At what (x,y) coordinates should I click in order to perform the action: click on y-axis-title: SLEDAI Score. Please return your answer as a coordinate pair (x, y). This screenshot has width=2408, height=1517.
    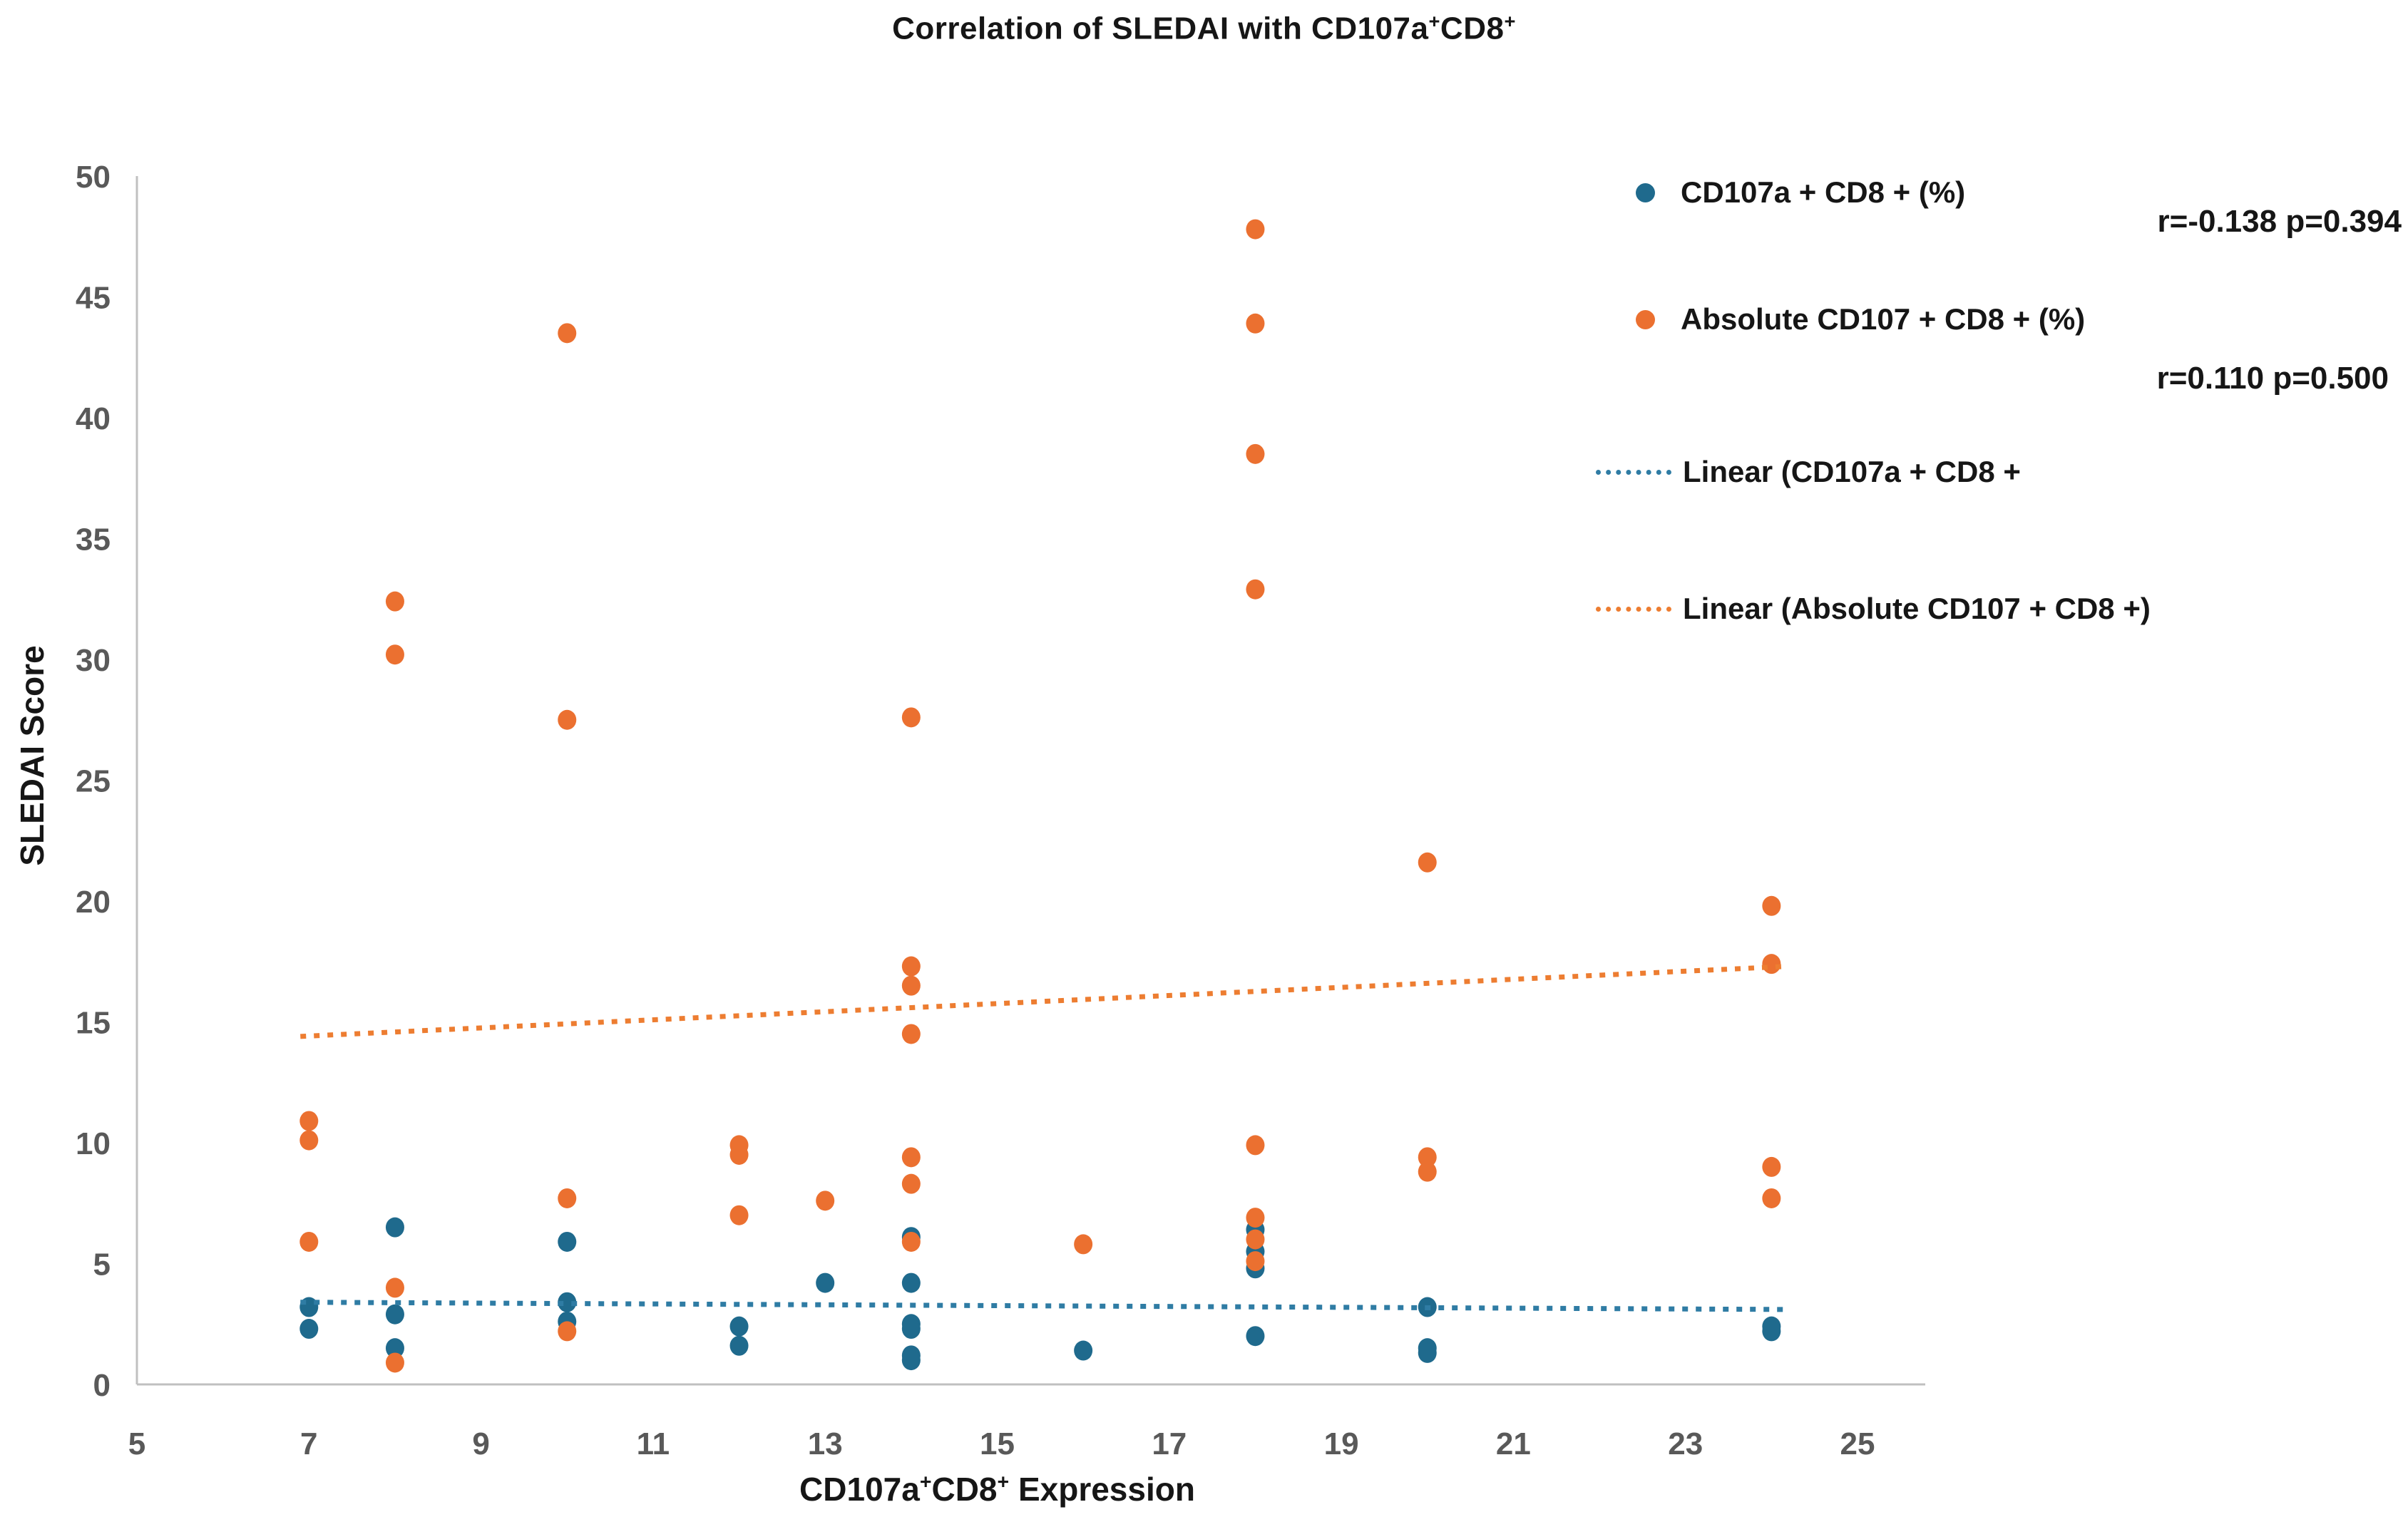
    Looking at the image, I should click on (32, 755).